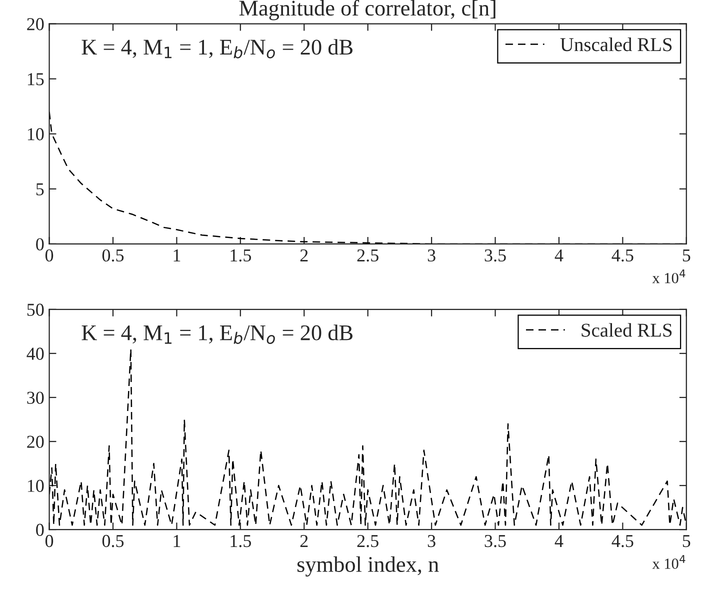 The height and width of the screenshot is (595, 704). Describe the element at coordinates (35, 398) in the screenshot. I see `y-tick-label: 30` at that location.